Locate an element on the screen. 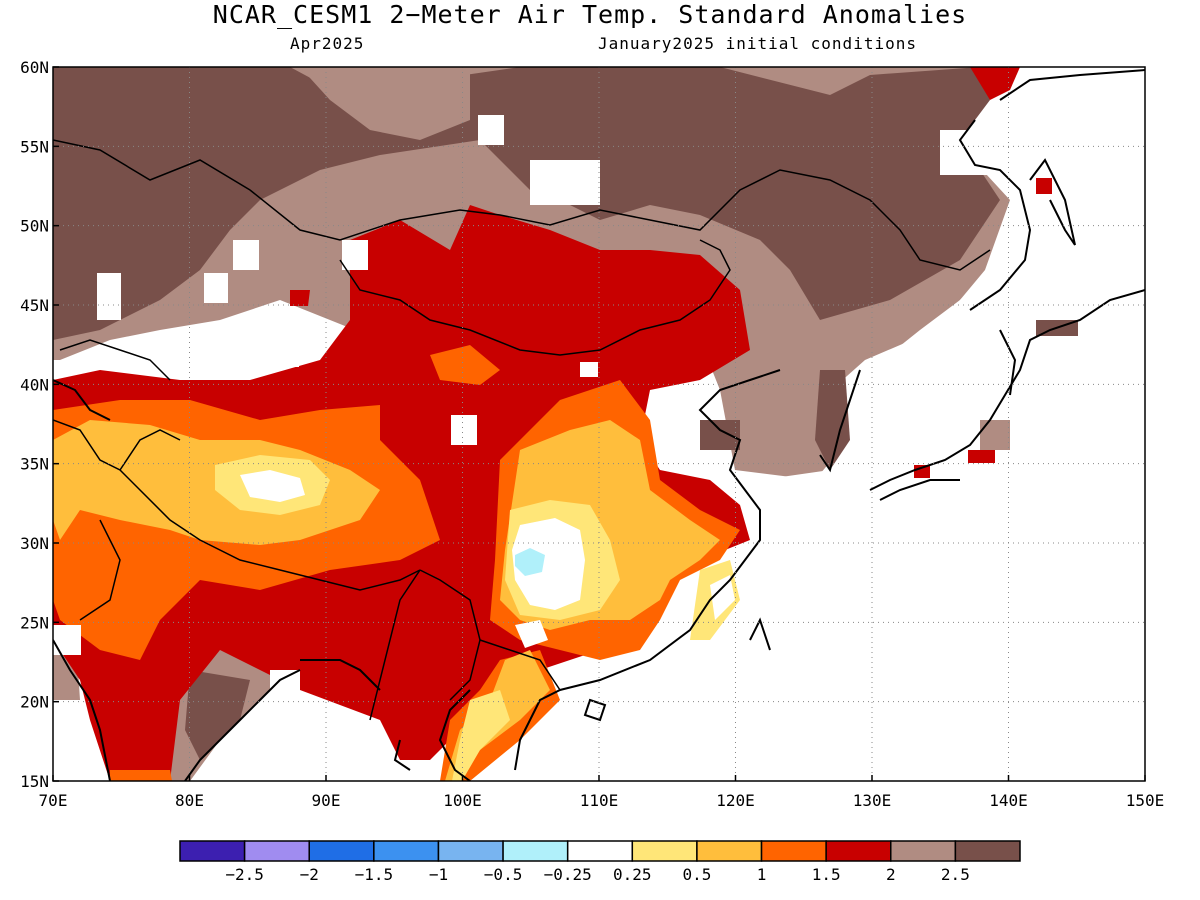 This screenshot has height=900, width=1200. latitude-label: 40N is located at coordinates (34, 384).